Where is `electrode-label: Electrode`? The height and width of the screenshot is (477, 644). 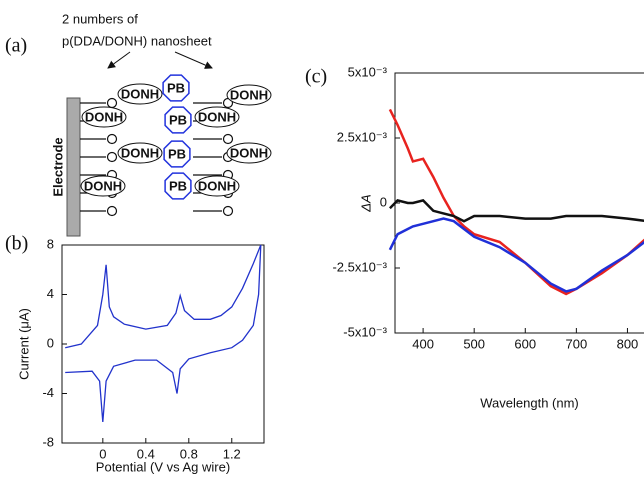
electrode-label: Electrode is located at coordinates (57, 166).